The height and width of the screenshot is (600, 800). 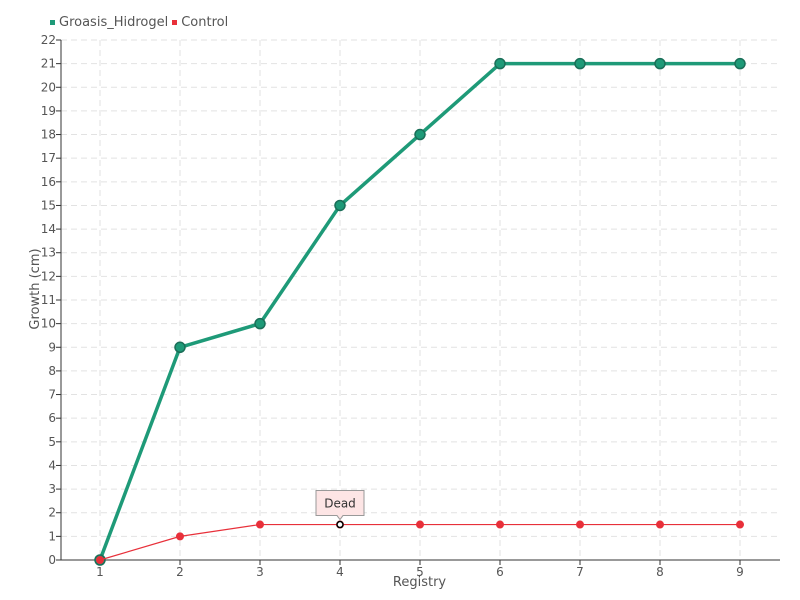 I want to click on x-tick-label-9: 9, so click(x=740, y=572).